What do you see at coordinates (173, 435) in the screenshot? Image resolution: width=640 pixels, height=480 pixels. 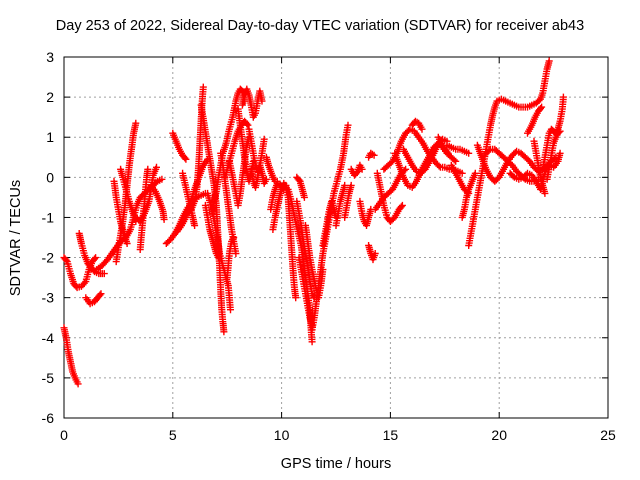 I see `x-tick-label: 5` at bounding box center [173, 435].